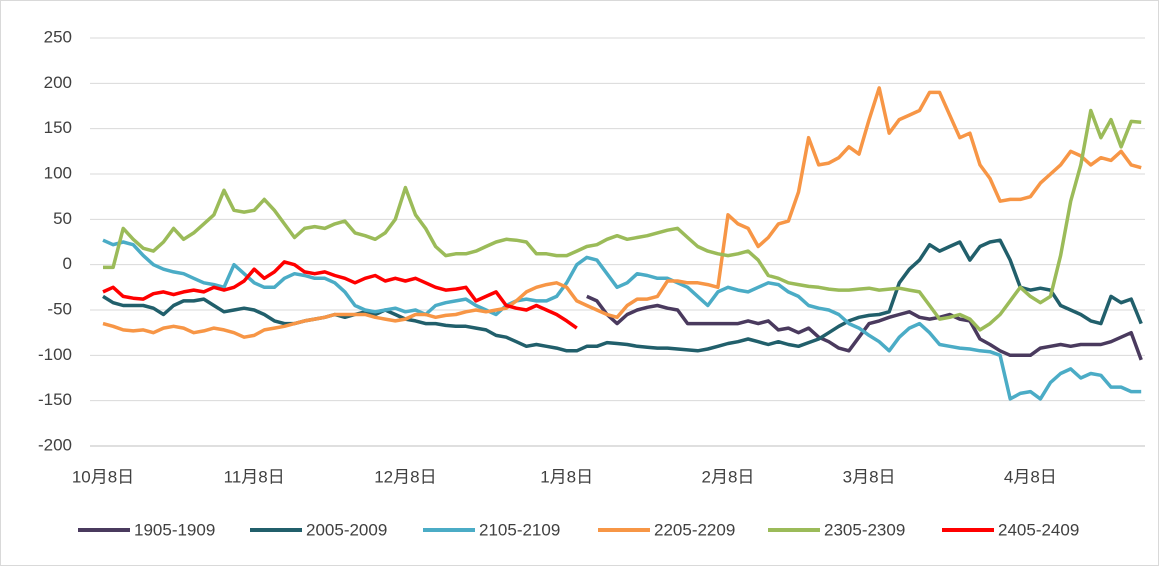 The width and height of the screenshot is (1160, 572). What do you see at coordinates (58, 36) in the screenshot?
I see `y-tick-label: 250` at bounding box center [58, 36].